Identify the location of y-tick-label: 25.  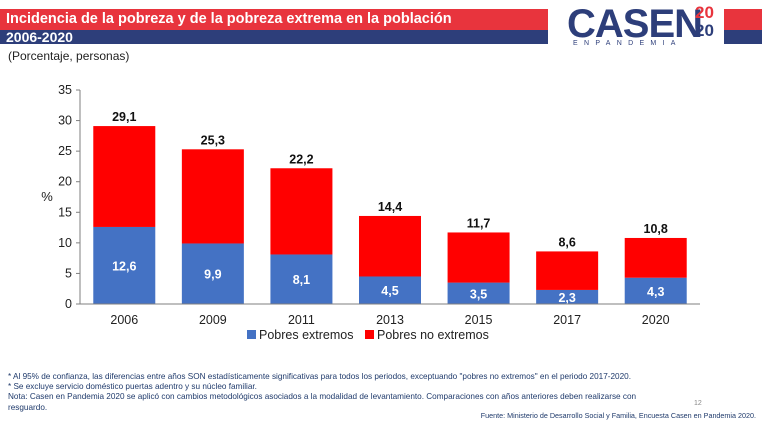
(65, 151).